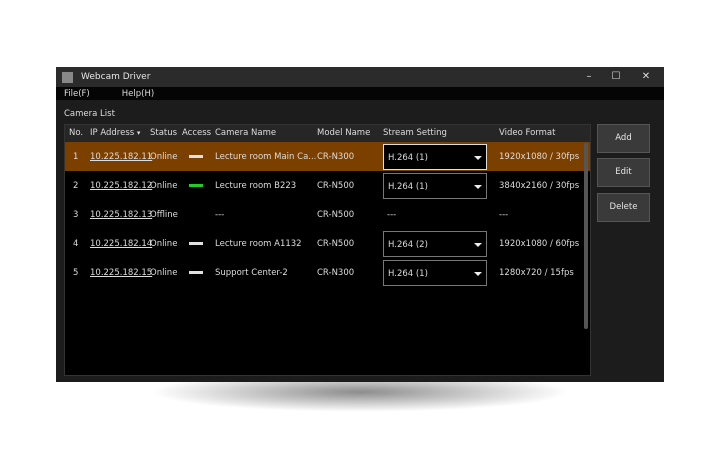 The image size is (720, 450). Describe the element at coordinates (623, 138) in the screenshot. I see `add-button: Add` at that location.